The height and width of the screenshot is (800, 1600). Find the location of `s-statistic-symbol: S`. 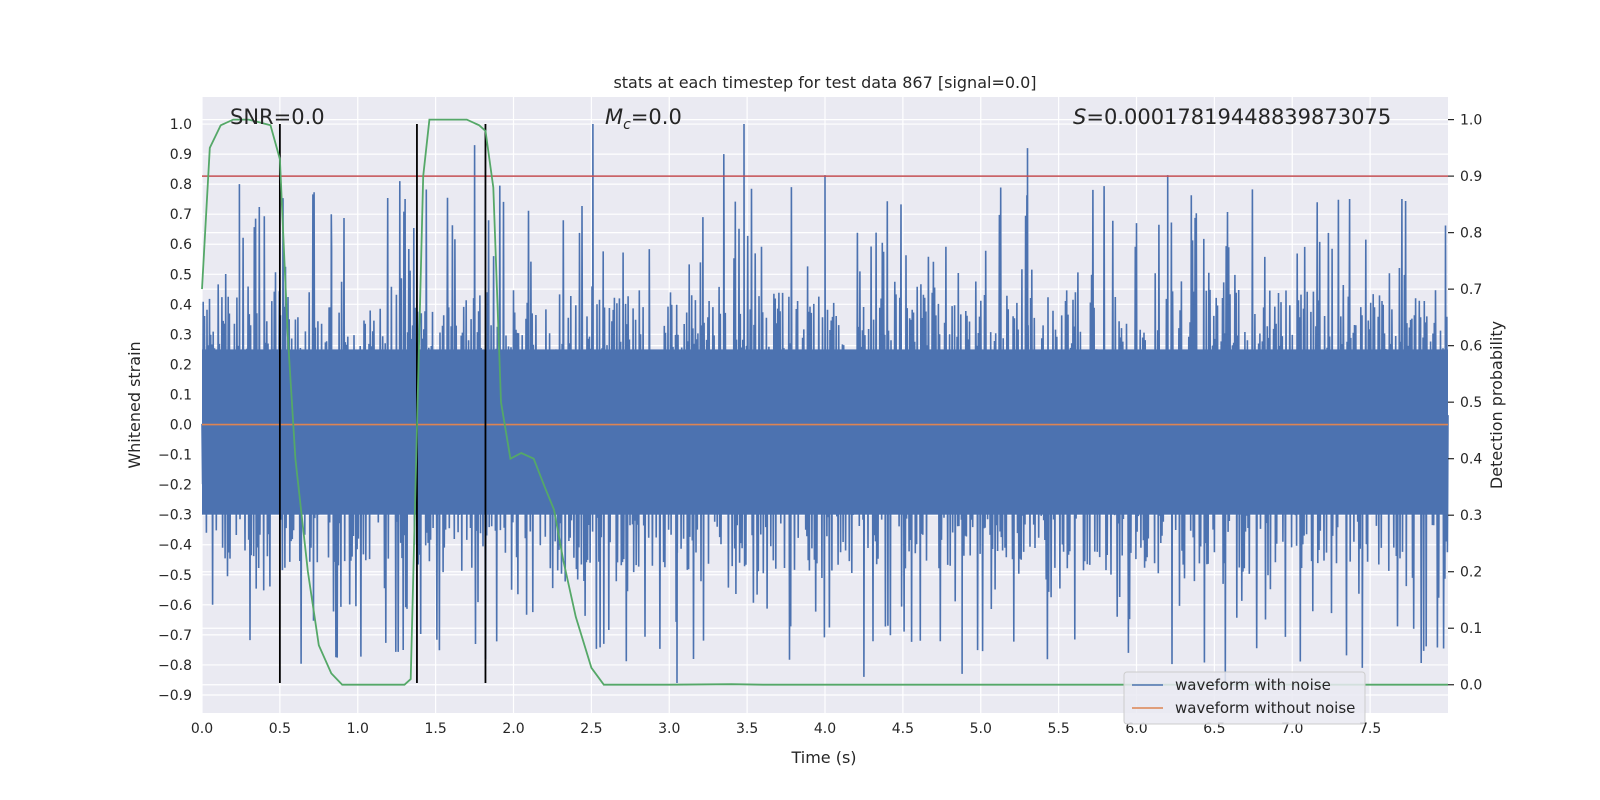

s-statistic-symbol: S is located at coordinates (1079, 117).